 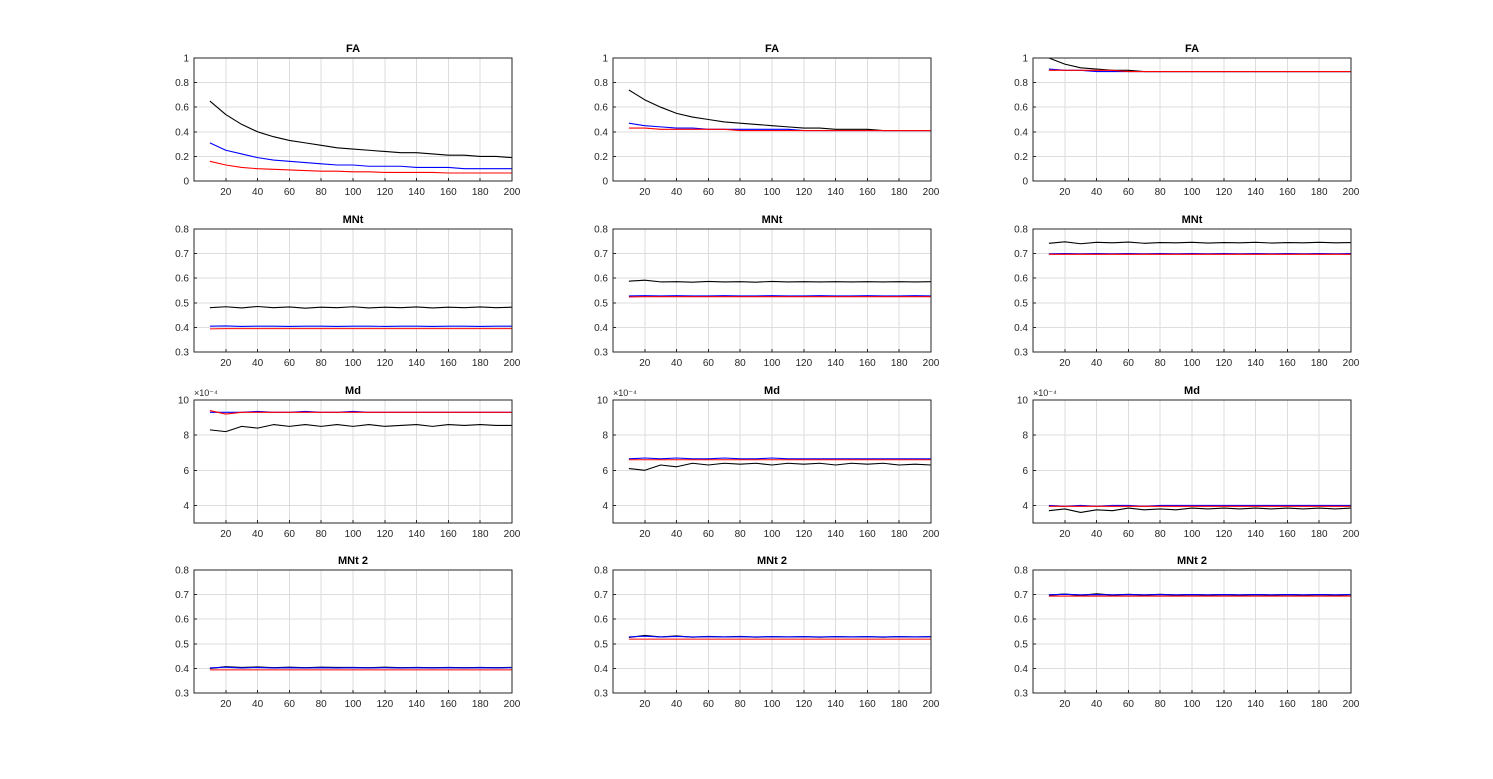 I want to click on y-tick-label: 0.8, so click(x=601, y=83).